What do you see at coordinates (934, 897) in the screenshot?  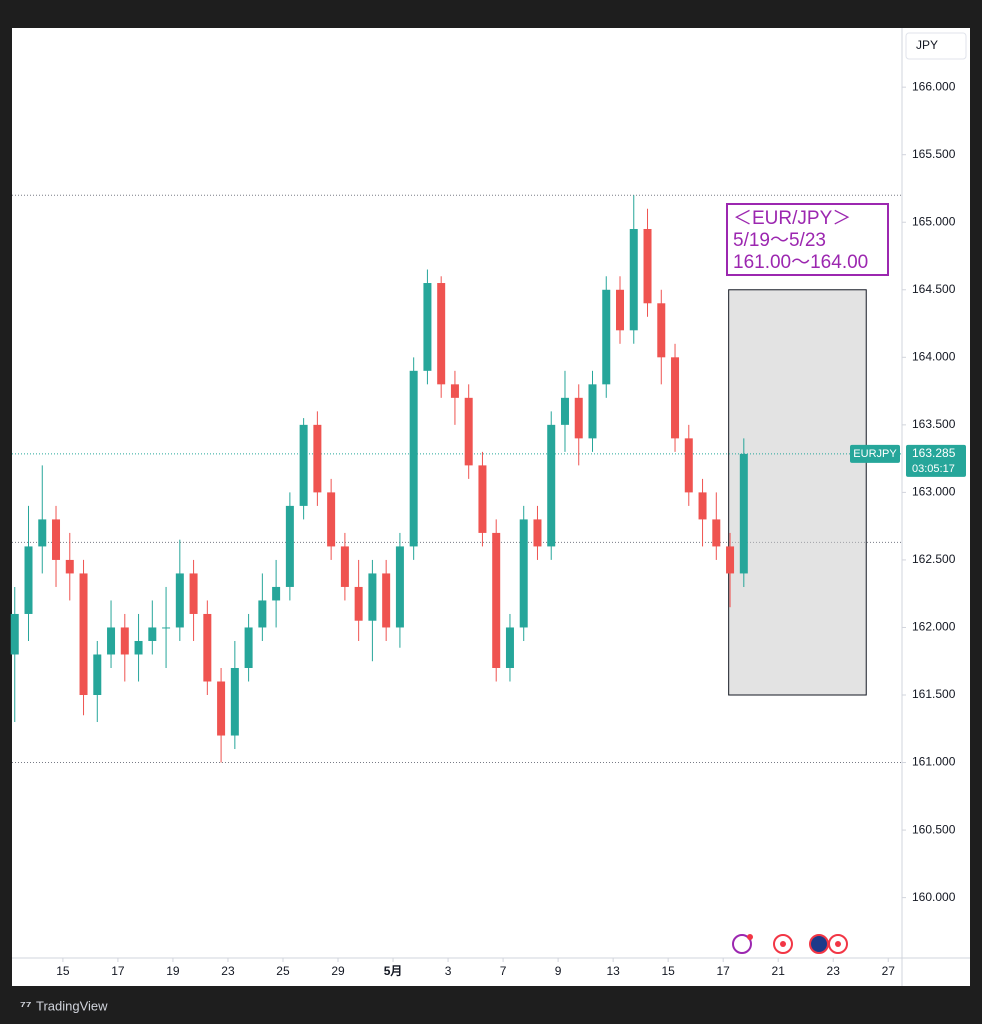 I see `y-tick-label: 160.000` at bounding box center [934, 897].